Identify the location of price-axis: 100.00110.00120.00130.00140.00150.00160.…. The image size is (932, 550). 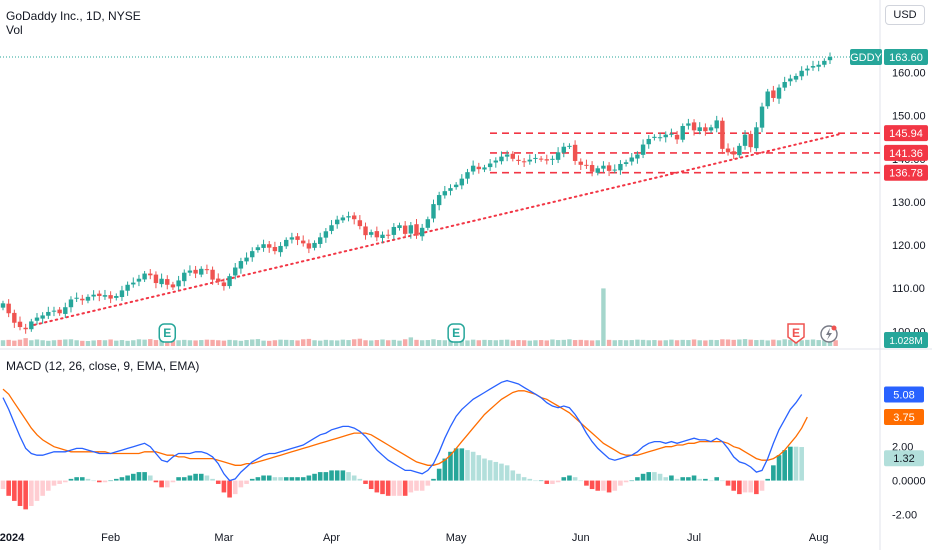
(889, 284).